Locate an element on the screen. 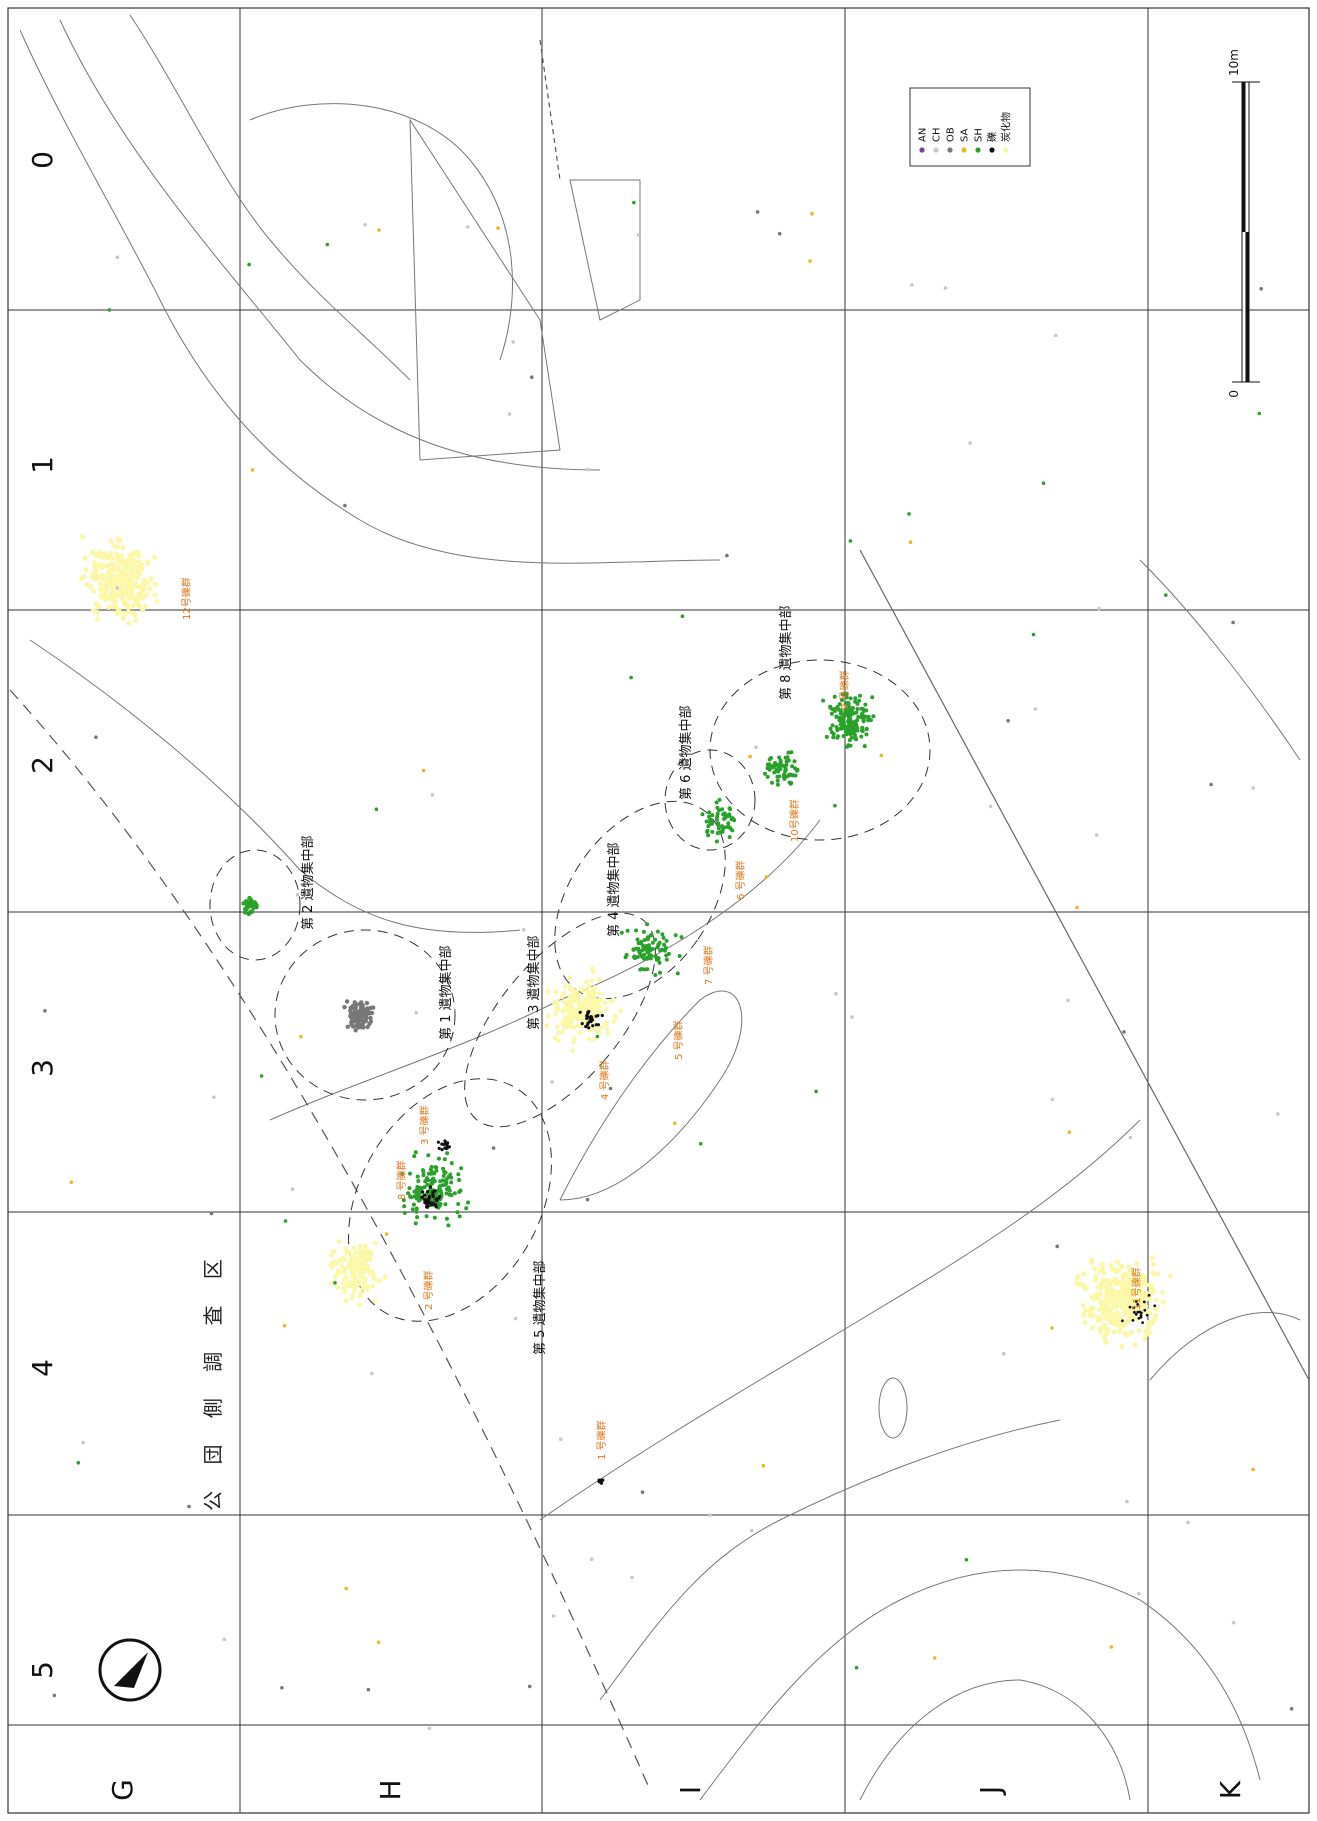 This screenshot has height=1821, width=1317. concentration-label-1: 第 1 遺物集中部 is located at coordinates (446, 992).